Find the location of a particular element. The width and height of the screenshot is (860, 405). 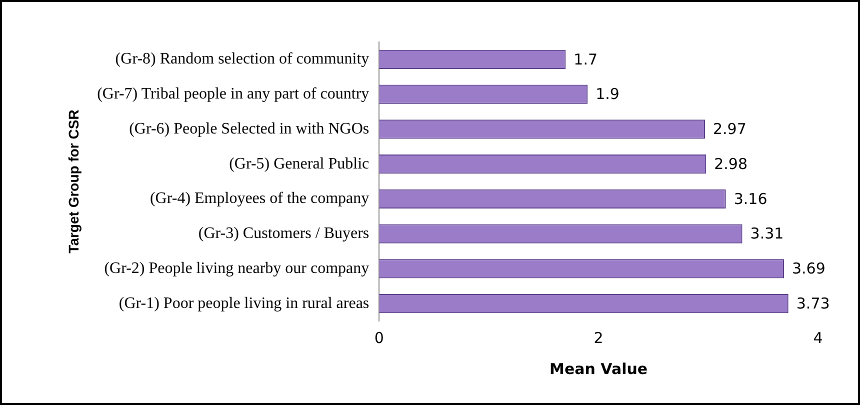

data-label: 3.16 is located at coordinates (751, 199).